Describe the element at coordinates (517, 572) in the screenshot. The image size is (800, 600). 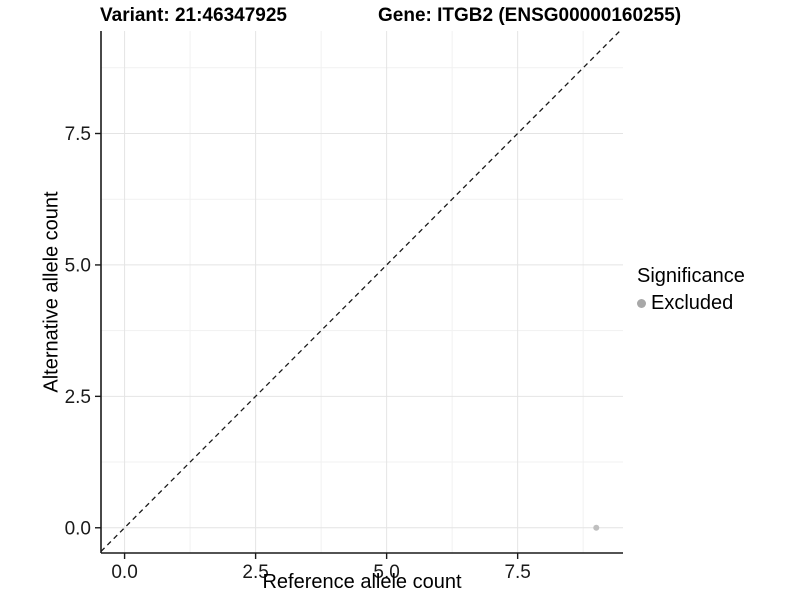
I see `x-tick-label: 7.5` at that location.